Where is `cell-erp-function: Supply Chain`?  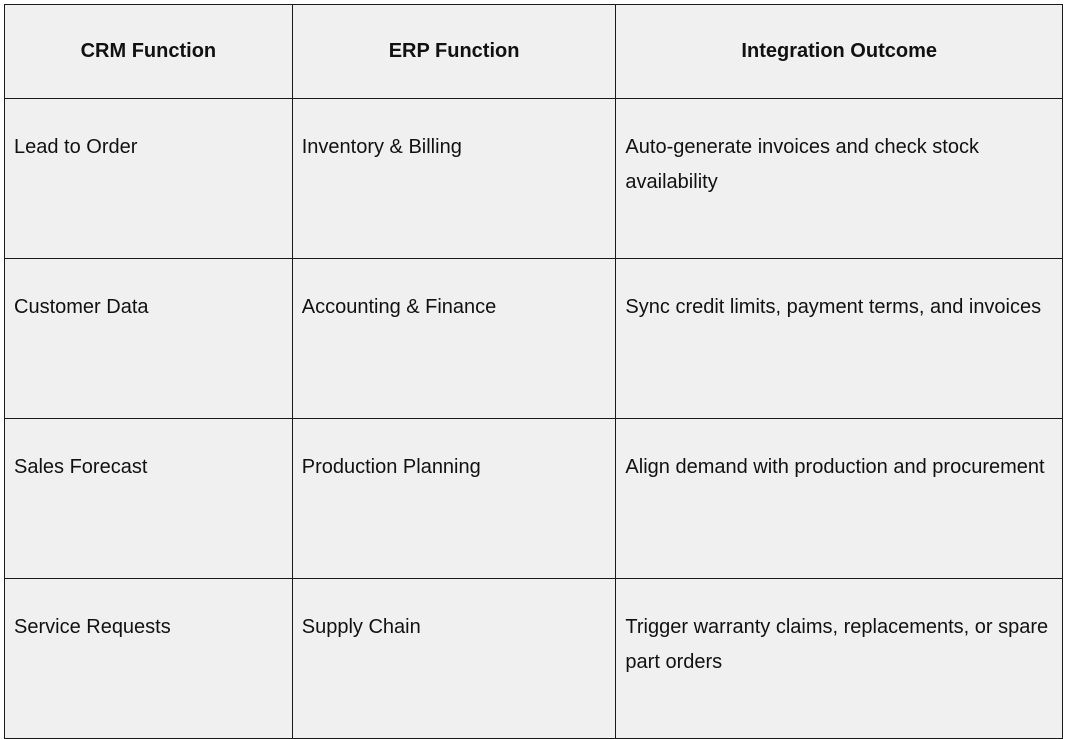 cell-erp-function: Supply Chain is located at coordinates (454, 658).